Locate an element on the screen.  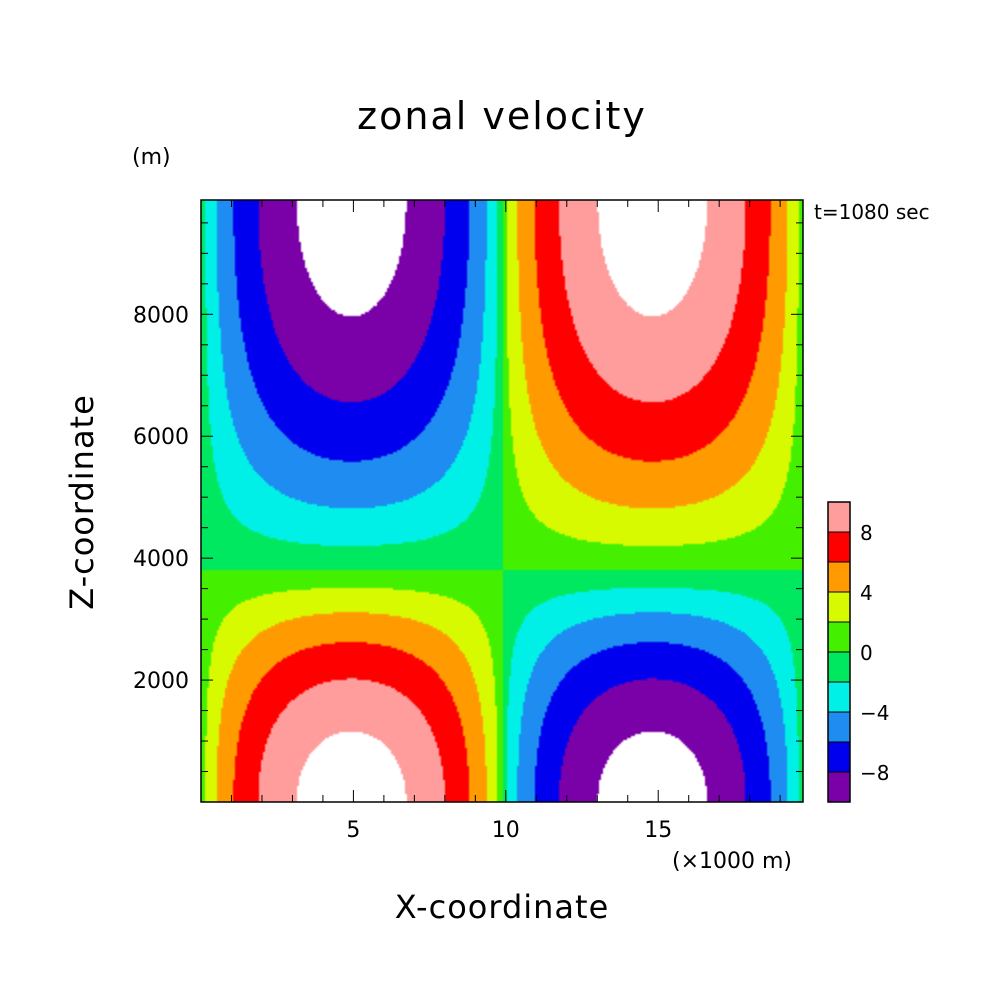
chart-title: zonal velocity is located at coordinates (502, 116).